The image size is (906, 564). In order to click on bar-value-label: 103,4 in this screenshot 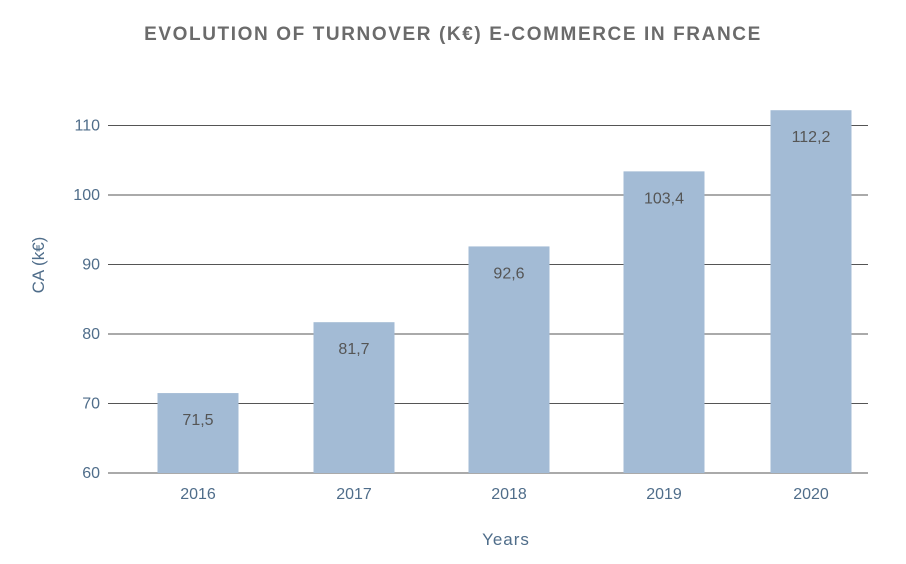, I will do `click(664, 198)`.